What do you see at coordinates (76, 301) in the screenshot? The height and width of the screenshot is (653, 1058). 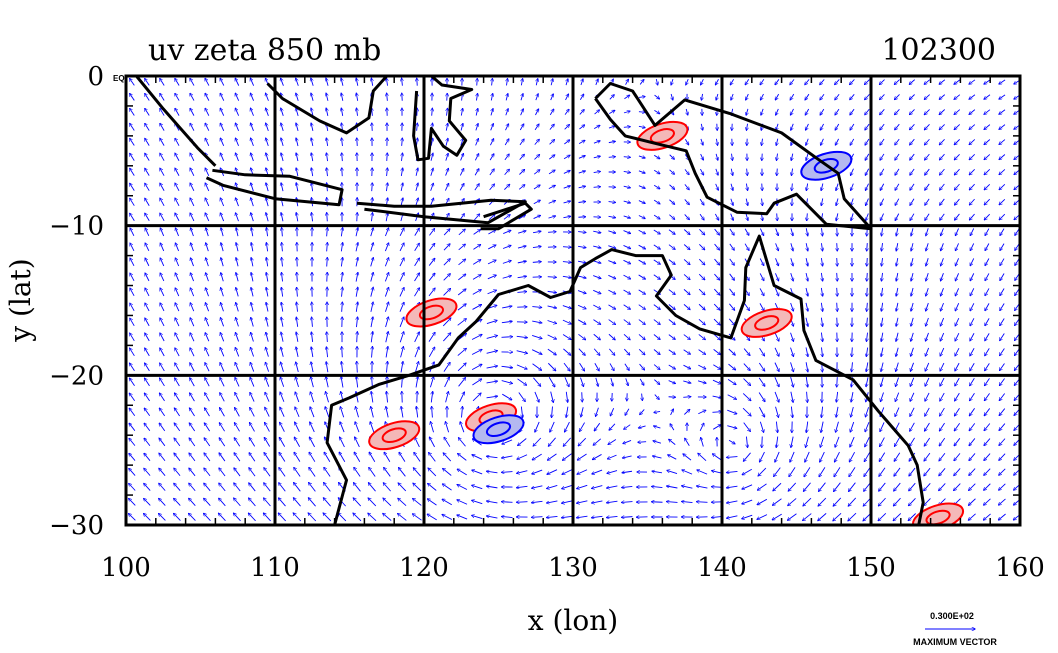 I see `y-tick-labels: 0 −10 −20 −30` at bounding box center [76, 301].